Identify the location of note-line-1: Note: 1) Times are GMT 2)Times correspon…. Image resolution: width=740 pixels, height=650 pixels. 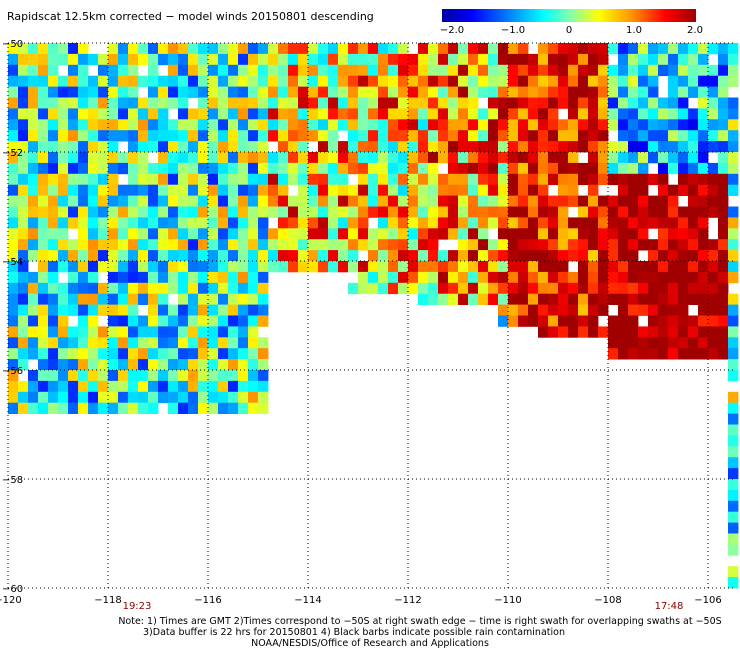
(419, 621).